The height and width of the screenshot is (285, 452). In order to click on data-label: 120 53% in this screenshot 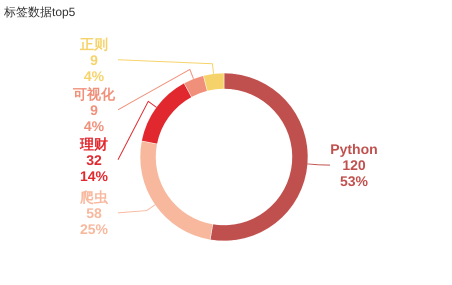, I will do `click(354, 173)`.